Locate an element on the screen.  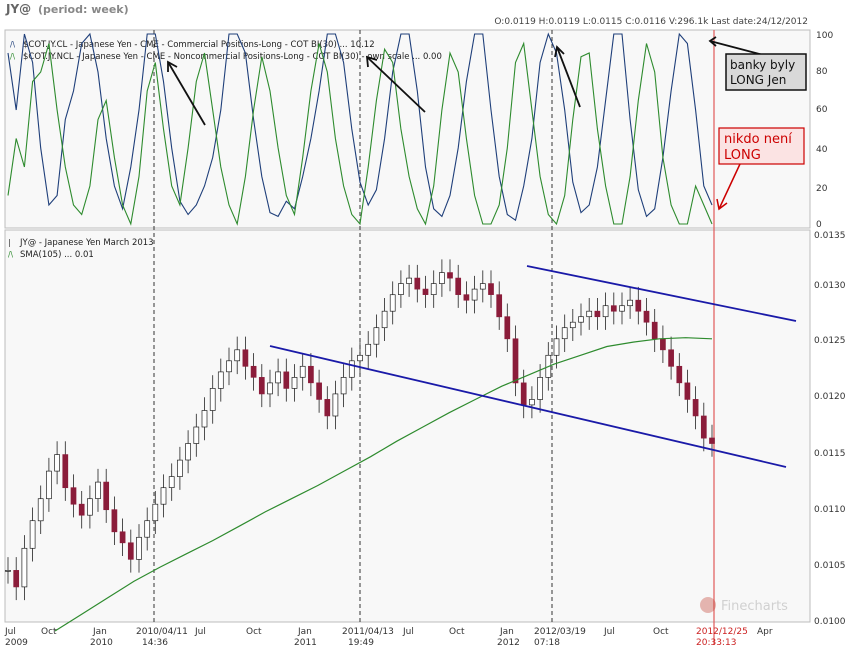
y-tick: 0.0120 is located at coordinates (830, 397).